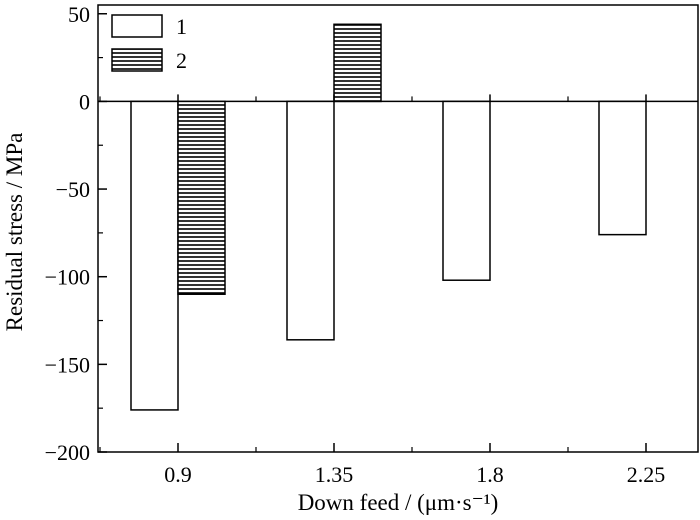  I want to click on y-tick-label: 50, so click(79, 14).